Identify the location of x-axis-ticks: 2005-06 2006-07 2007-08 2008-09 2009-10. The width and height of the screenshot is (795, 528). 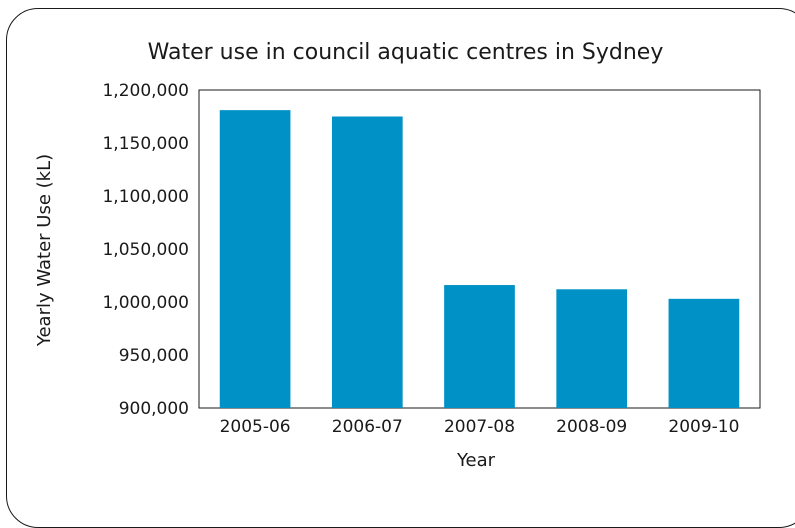
(480, 427).